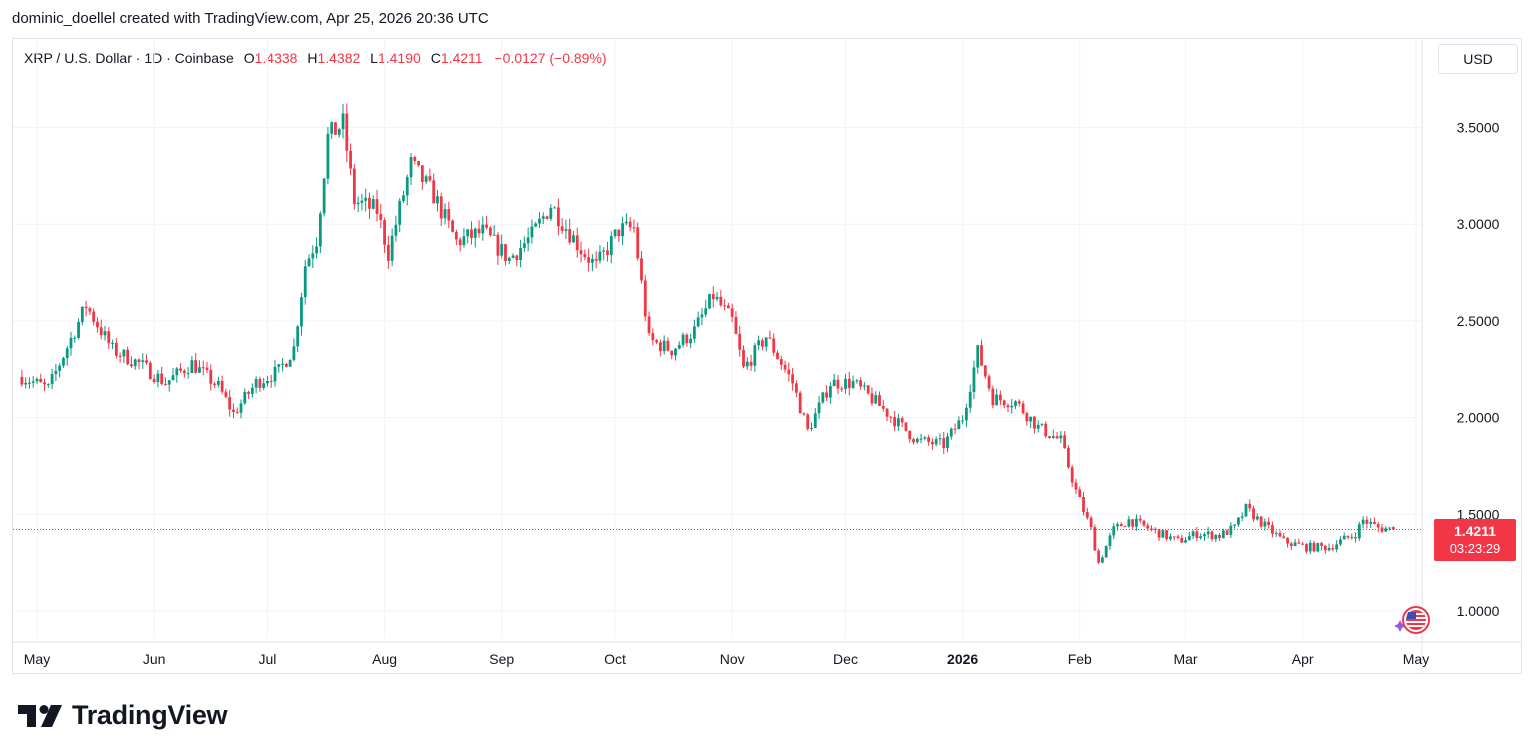 Image resolution: width=1536 pixels, height=756 pixels. What do you see at coordinates (154, 659) in the screenshot?
I see `x-tick-label: Jun` at bounding box center [154, 659].